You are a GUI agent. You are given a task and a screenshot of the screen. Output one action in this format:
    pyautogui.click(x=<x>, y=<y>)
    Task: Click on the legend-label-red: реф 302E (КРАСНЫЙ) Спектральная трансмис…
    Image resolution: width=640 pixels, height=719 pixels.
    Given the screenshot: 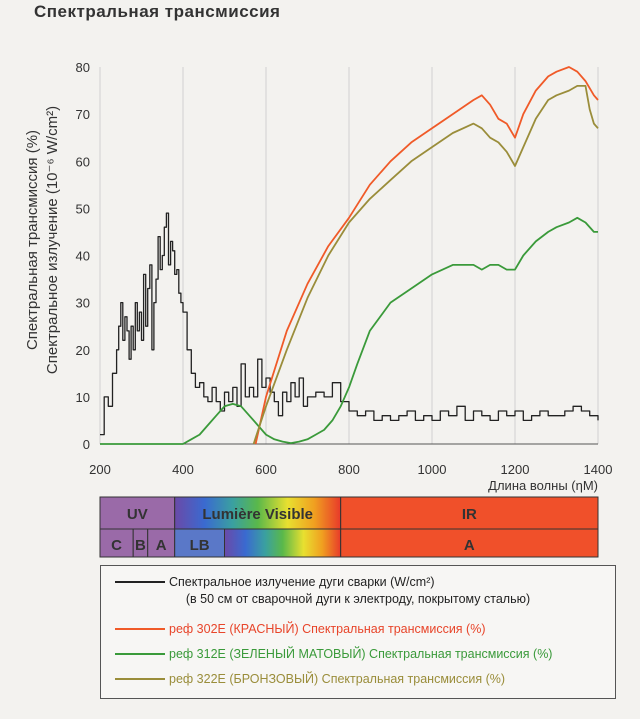 What is the action you would take?
    pyautogui.click(x=327, y=629)
    